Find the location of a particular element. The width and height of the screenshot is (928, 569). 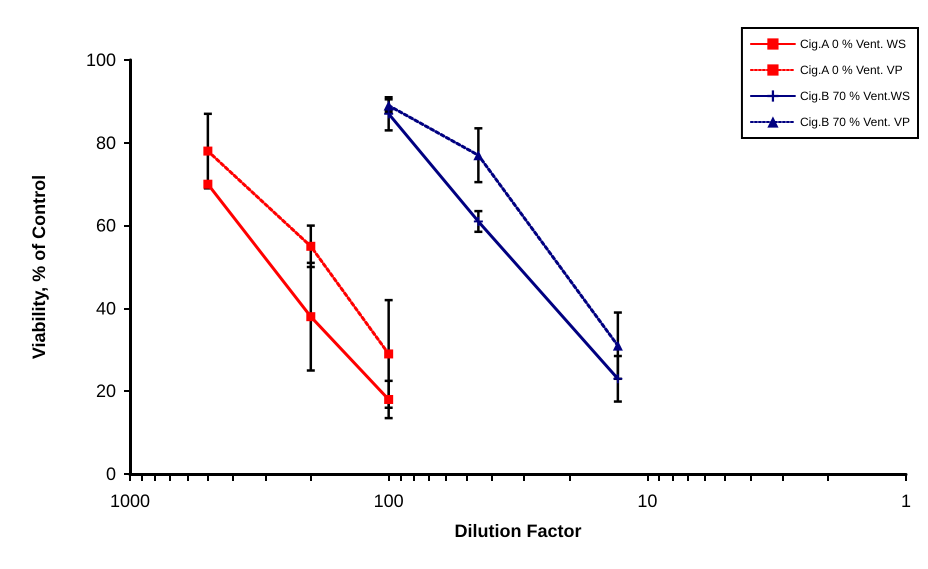

y-axis-title: Viability, % of Control is located at coordinates (39, 267).